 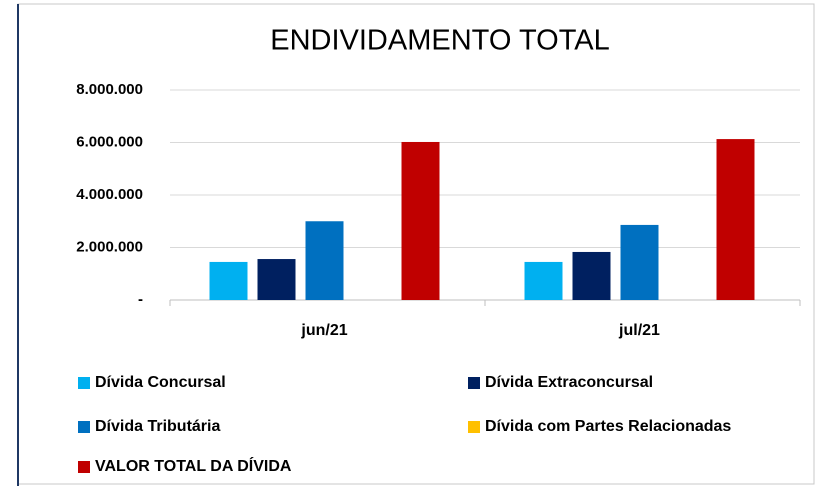 What do you see at coordinates (608, 426) in the screenshot?
I see `legend-label: Dívida com Partes Relacionadas` at bounding box center [608, 426].